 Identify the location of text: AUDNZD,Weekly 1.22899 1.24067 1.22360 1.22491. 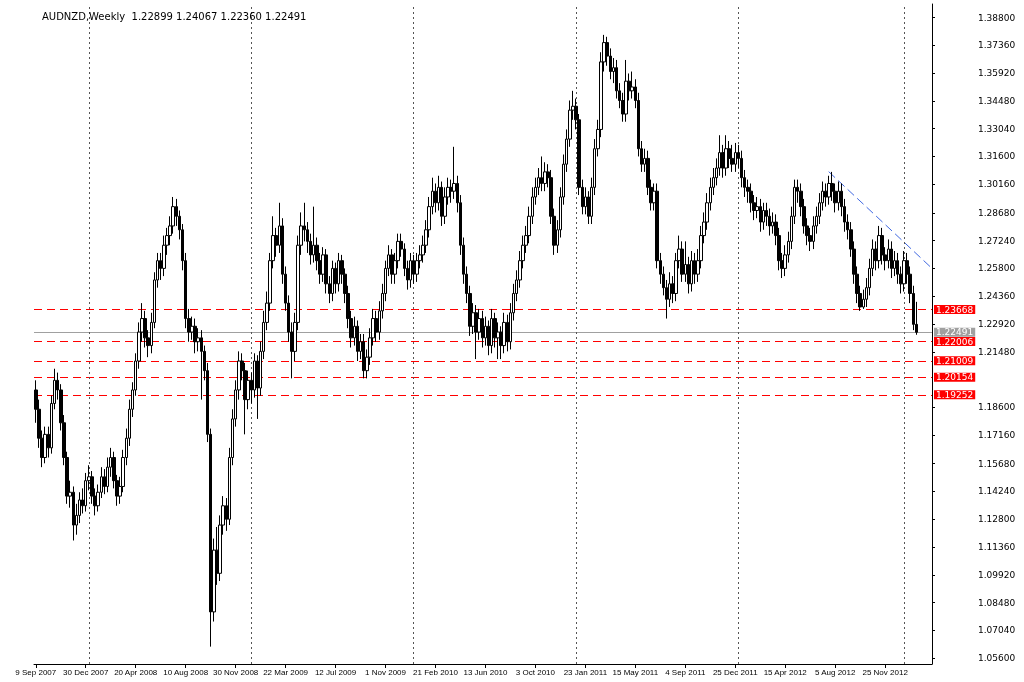
(174, 16).